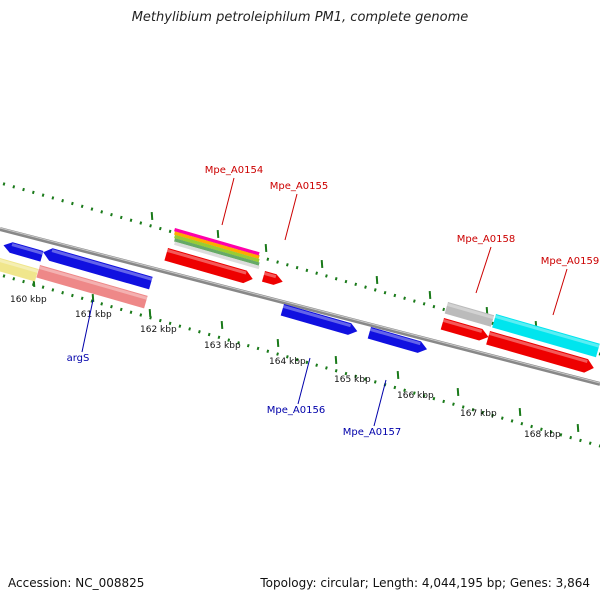 The width and height of the screenshot is (600, 600). Describe the element at coordinates (87, 326) in the screenshot. I see `label-args-leader` at that location.